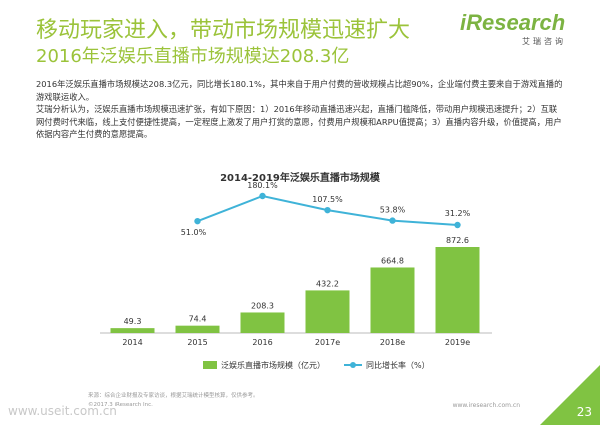 The width and height of the screenshot is (600, 425). I want to click on growth-label-2018e: 53.8%, so click(393, 210).